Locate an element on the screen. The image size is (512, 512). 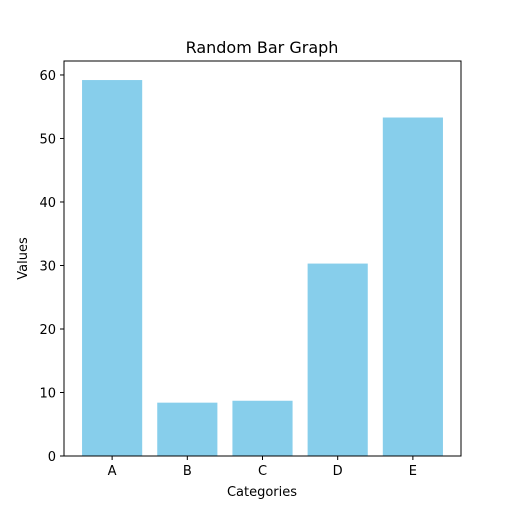
y-tick-label: 60 is located at coordinates (47, 76).